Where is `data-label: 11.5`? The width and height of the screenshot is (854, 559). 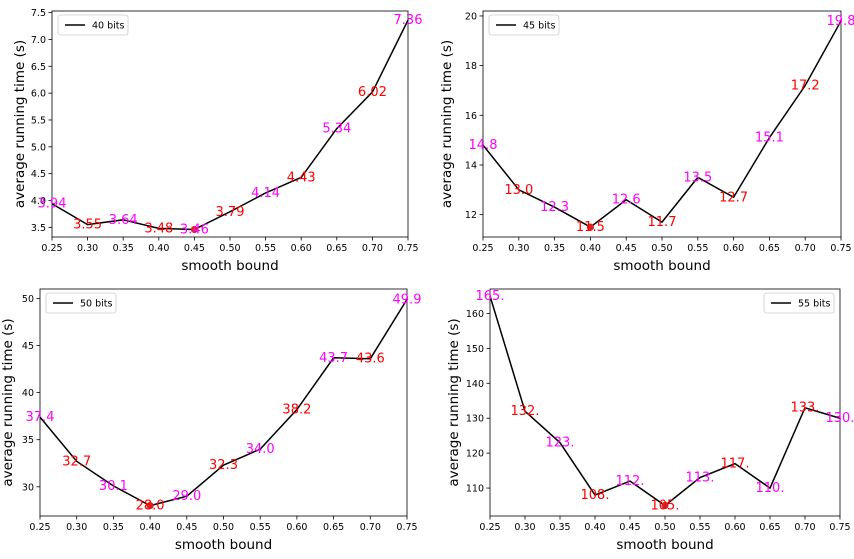 data-label: 11.5 is located at coordinates (590, 227).